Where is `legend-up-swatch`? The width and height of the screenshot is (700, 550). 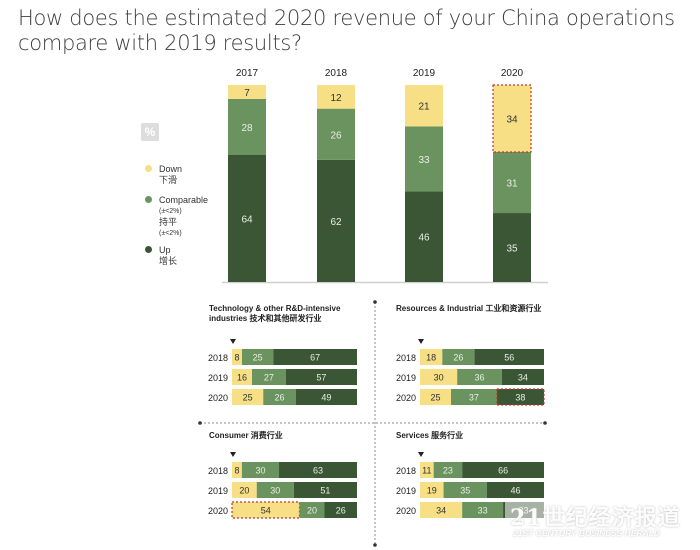 legend-up-swatch is located at coordinates (148, 249).